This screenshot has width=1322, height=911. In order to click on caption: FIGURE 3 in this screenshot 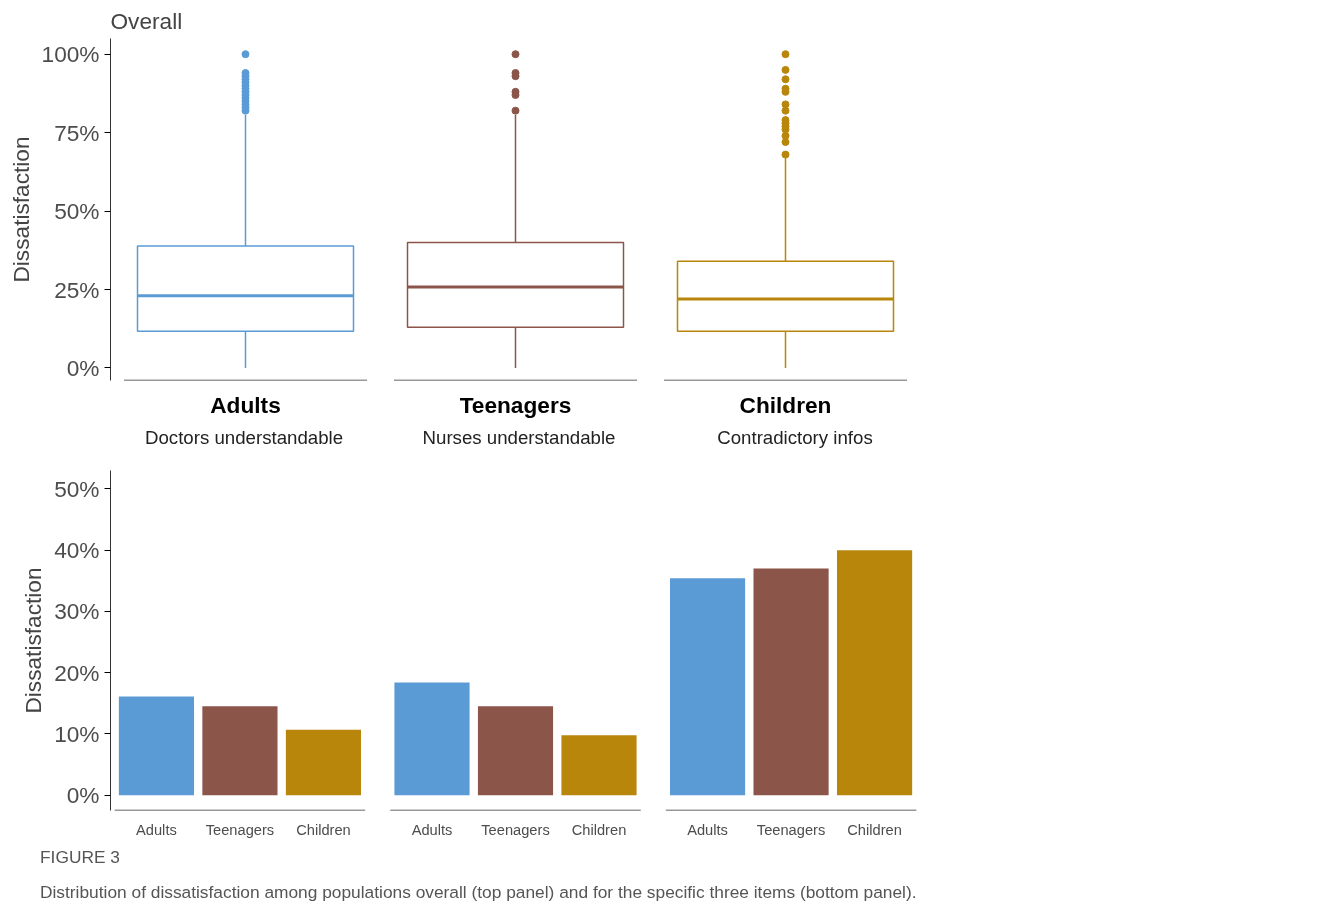, I will do `click(80, 857)`.